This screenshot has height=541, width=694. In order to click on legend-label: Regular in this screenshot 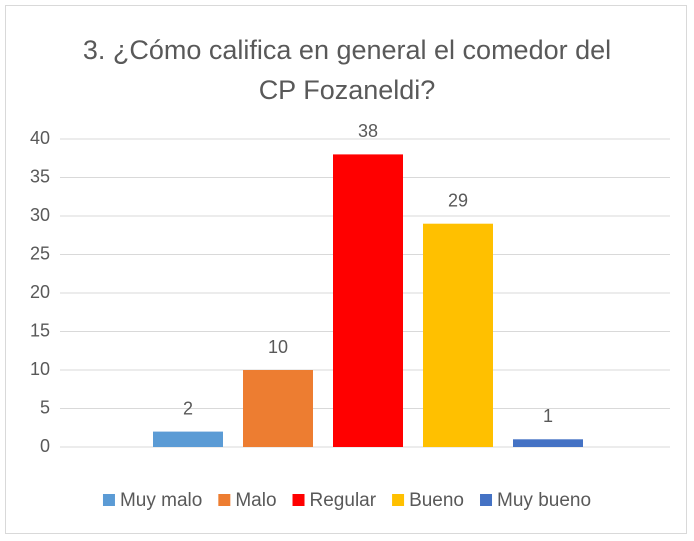, I will do `click(343, 500)`.